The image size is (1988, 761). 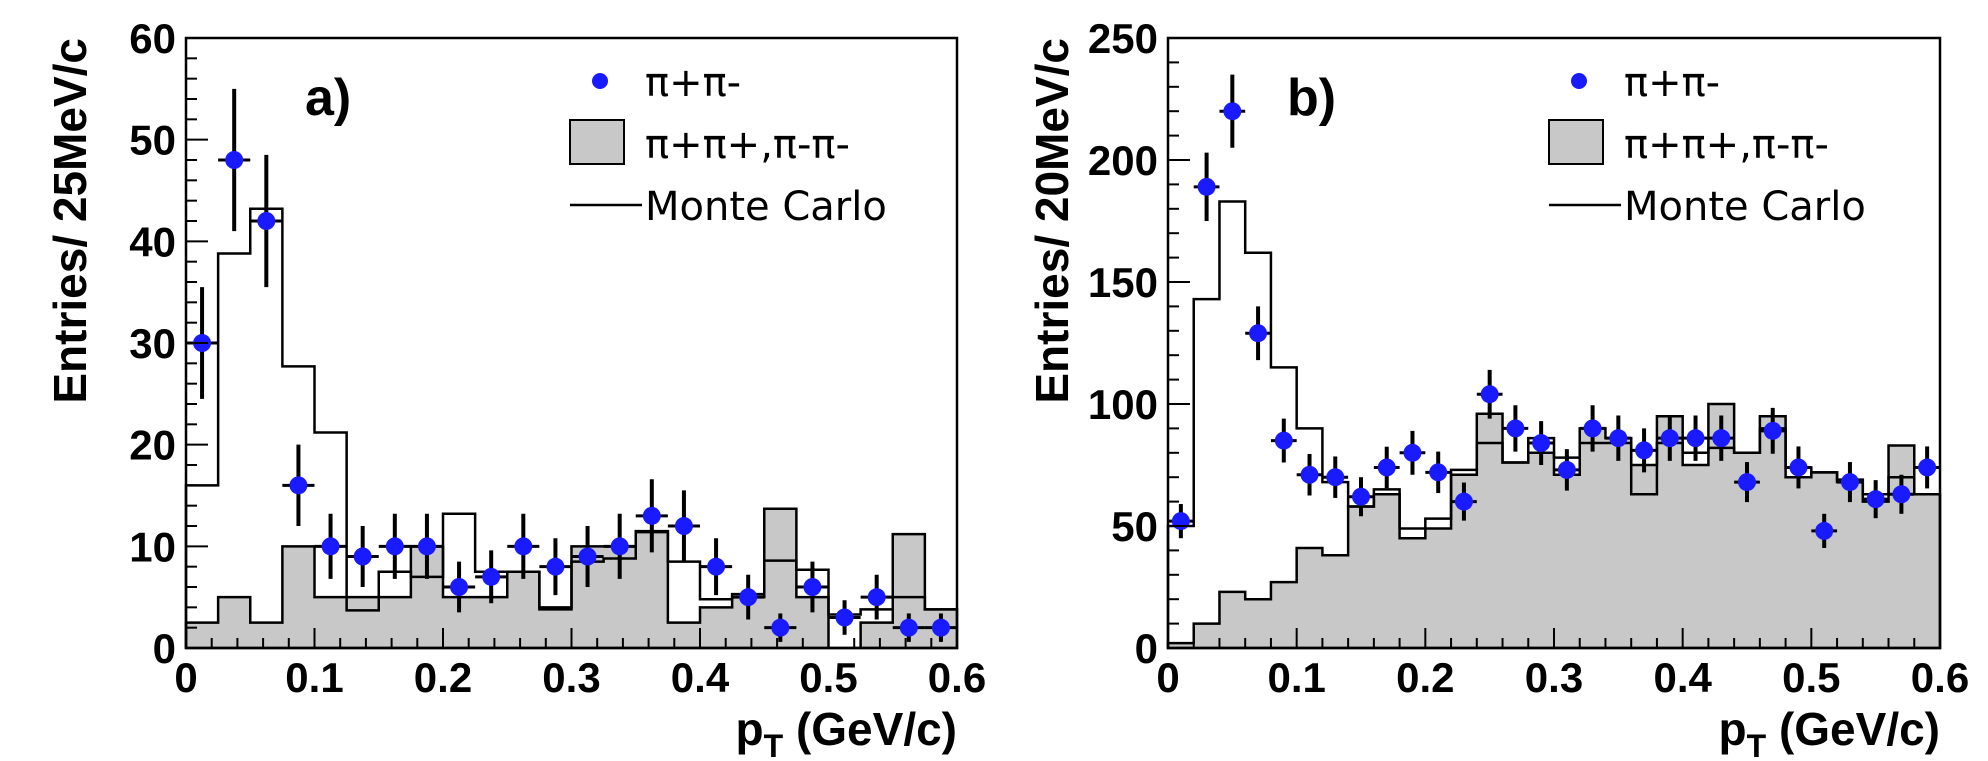 I want to click on y-tick-label: 150, so click(x=1123, y=282).